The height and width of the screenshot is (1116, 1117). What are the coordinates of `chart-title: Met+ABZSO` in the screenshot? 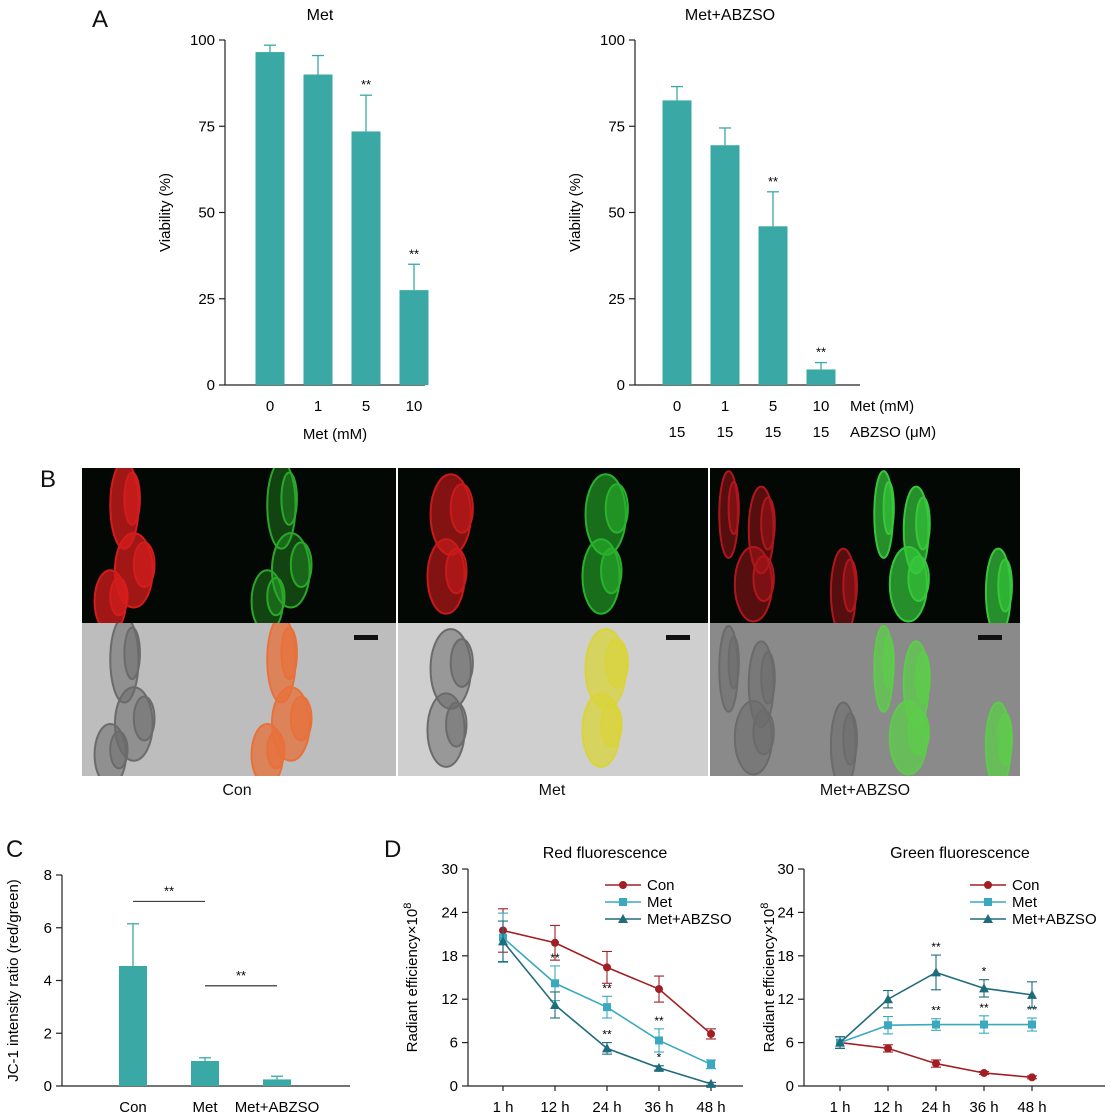 It's located at (730, 15).